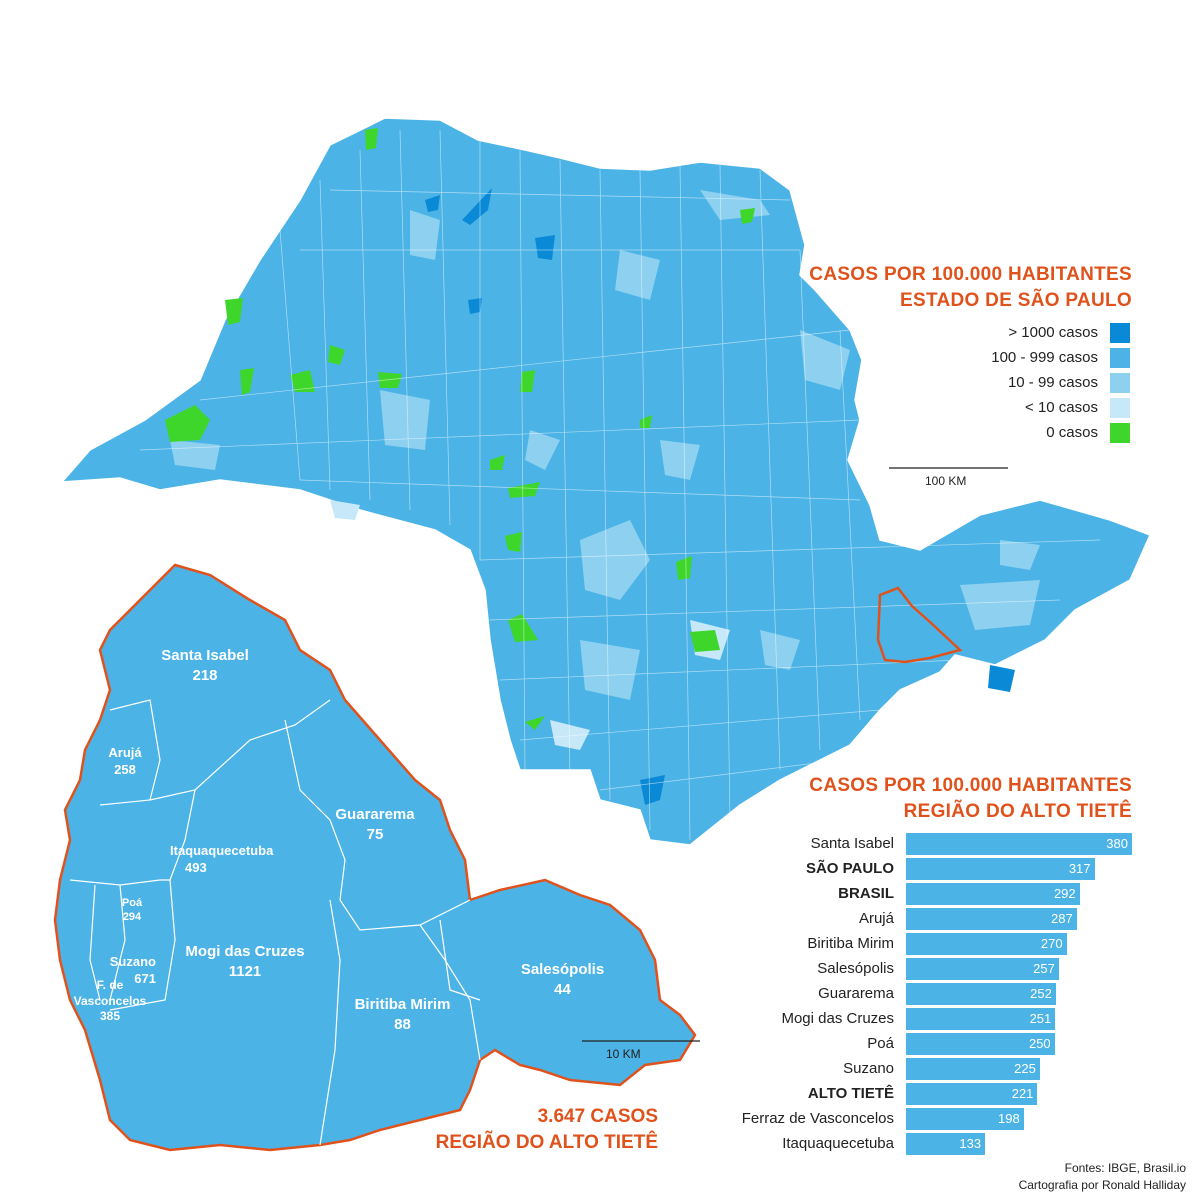  What do you see at coordinates (125, 761) in the screenshot?
I see `label-aruja: Arujá 258` at bounding box center [125, 761].